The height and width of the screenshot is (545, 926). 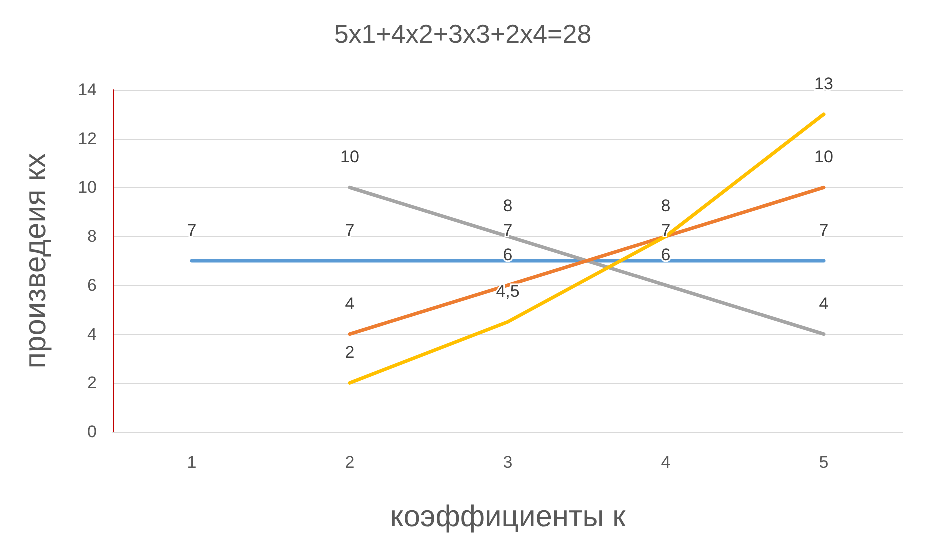 What do you see at coordinates (92, 285) in the screenshot?
I see `y-tick-label: 6` at bounding box center [92, 285].